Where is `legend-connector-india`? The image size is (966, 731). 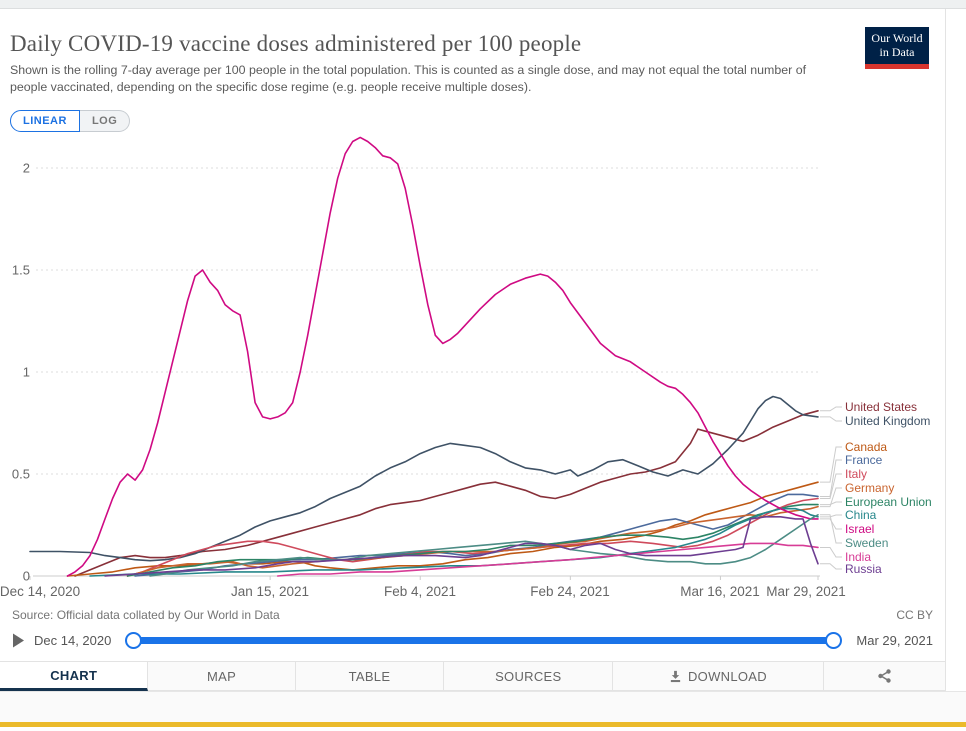 legend-connector-india is located at coordinates (831, 552).